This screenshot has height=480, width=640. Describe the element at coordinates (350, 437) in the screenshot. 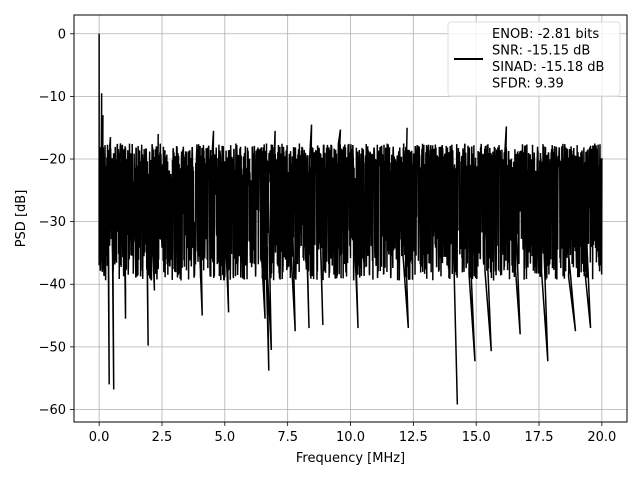

I see `x-tick-label: 10.0` at that location.